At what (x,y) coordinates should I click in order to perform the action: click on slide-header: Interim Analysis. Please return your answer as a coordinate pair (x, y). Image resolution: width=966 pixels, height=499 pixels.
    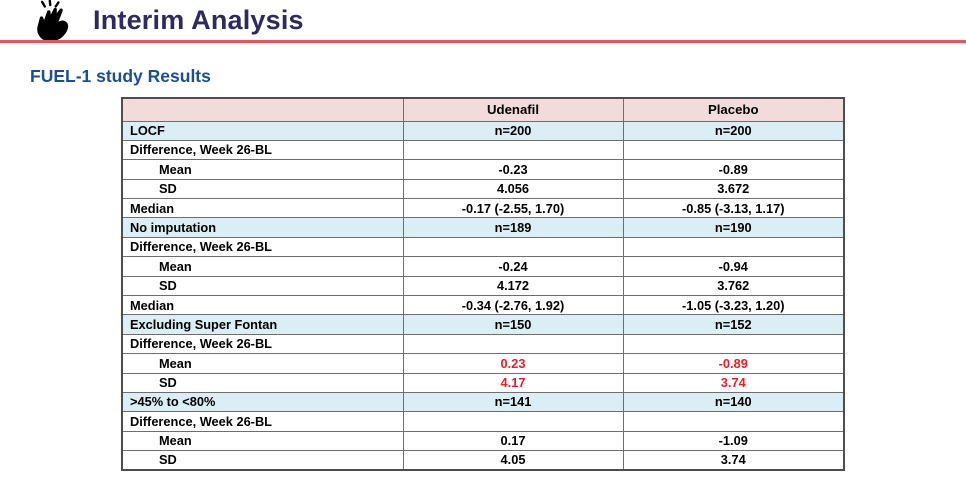
    Looking at the image, I should click on (483, 21).